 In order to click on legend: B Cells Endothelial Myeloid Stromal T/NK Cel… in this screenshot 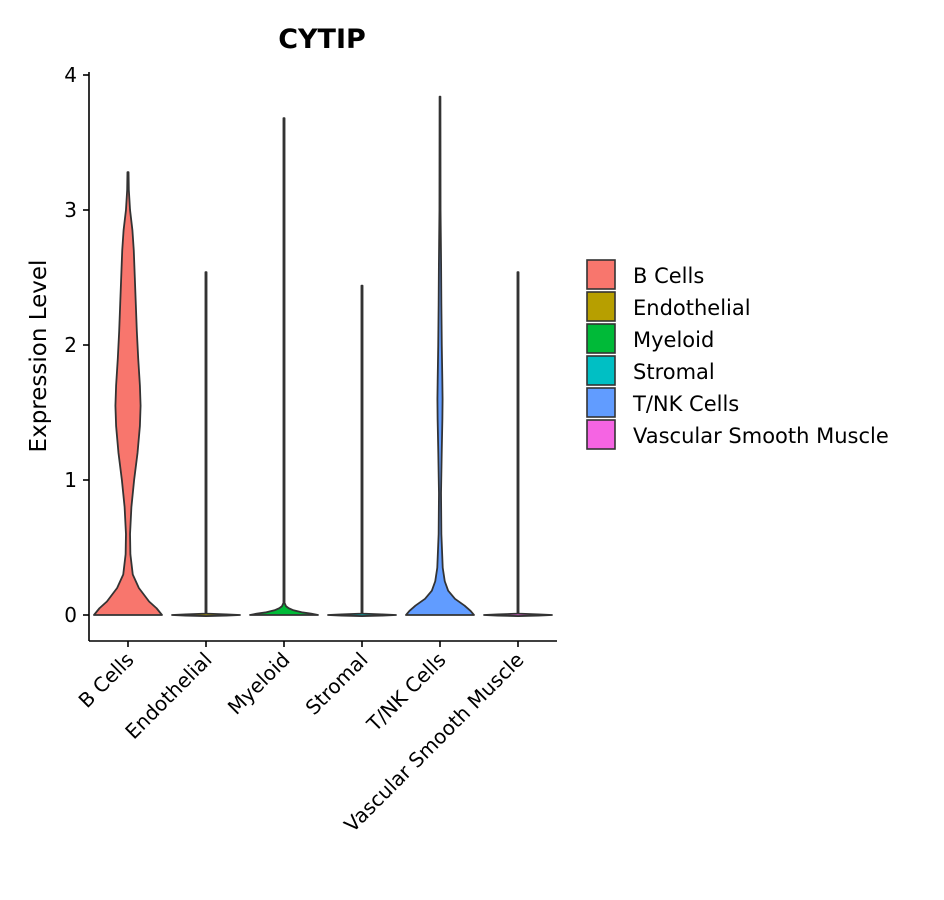, I will do `click(737, 354)`.